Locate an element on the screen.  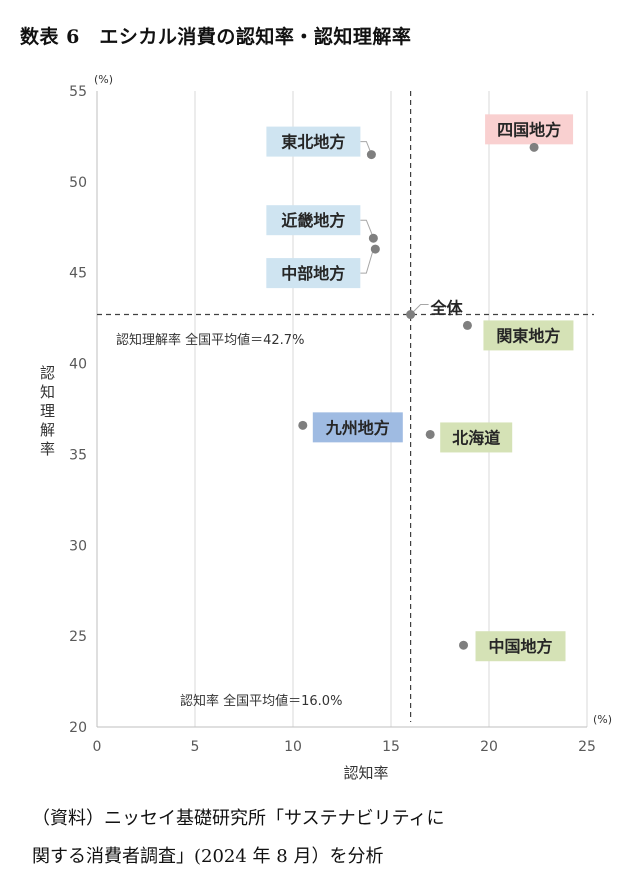
y-tick-label: 35 is located at coordinates (78, 455).